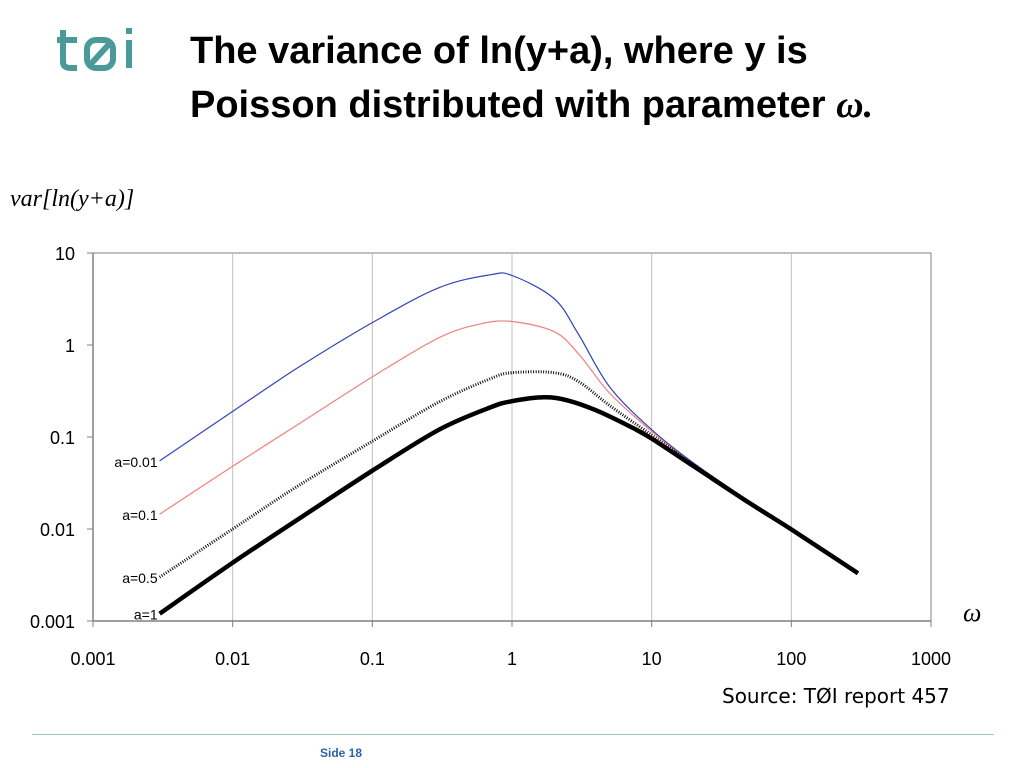  I want to click on title-omega-symbol: ω., so click(855, 105).